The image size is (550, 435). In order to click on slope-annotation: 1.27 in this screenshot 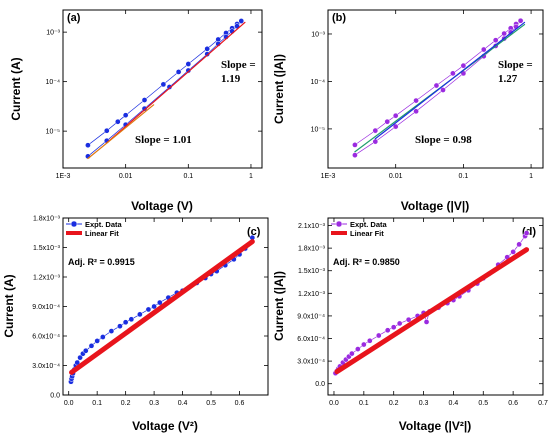, I will do `click(508, 79)`.